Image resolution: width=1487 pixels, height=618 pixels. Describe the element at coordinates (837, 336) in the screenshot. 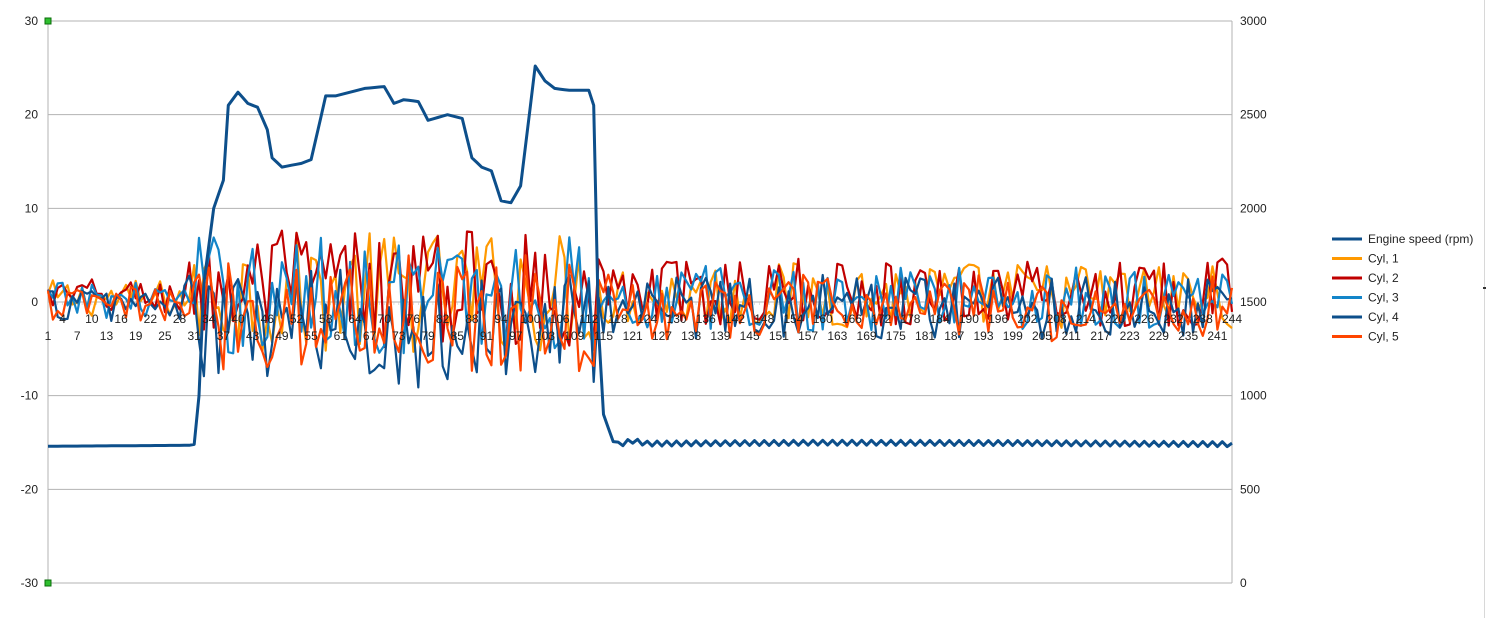

I see `x-tick-label: 163` at that location.